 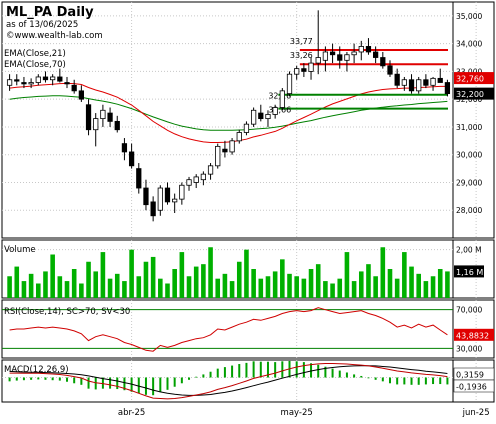 I want to click on macd-panel, so click(x=228, y=380).